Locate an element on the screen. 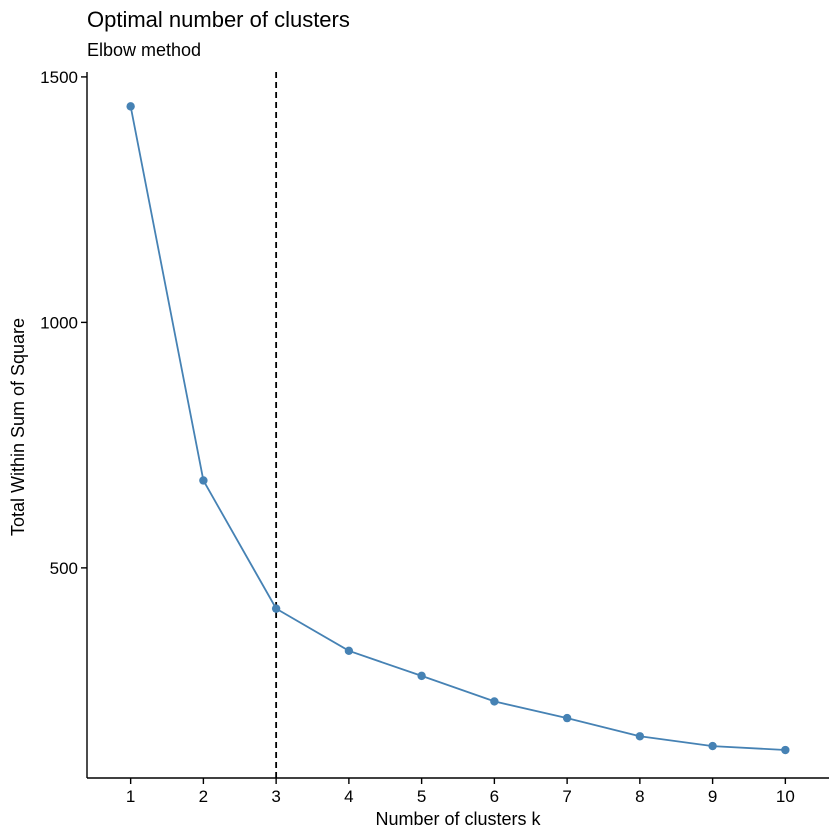  y-tick-label: 1500 is located at coordinates (59, 77).